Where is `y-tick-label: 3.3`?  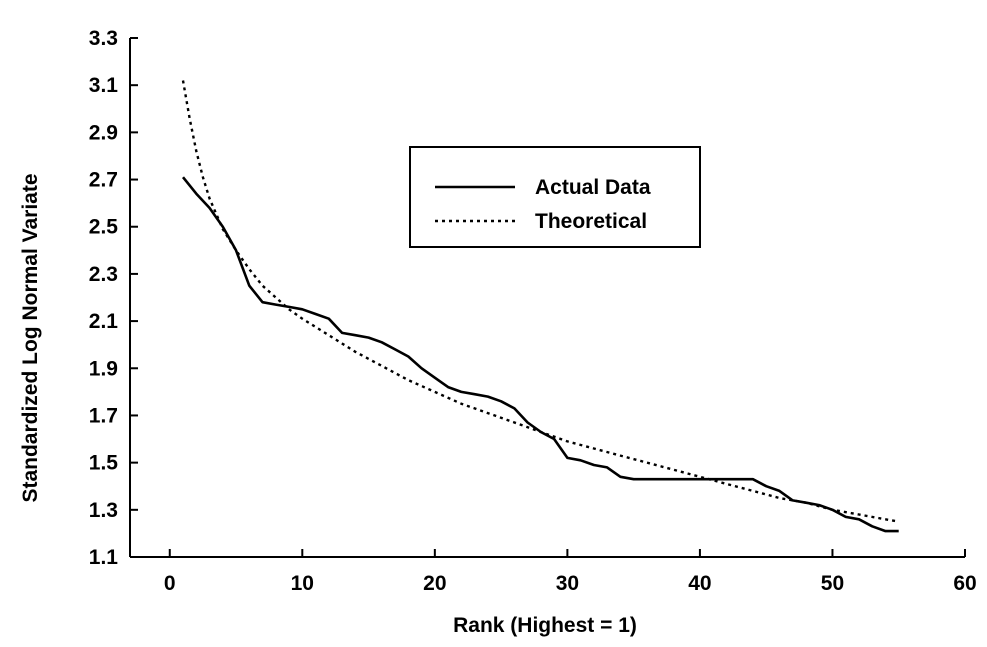
y-tick-label: 3.3 is located at coordinates (103, 38).